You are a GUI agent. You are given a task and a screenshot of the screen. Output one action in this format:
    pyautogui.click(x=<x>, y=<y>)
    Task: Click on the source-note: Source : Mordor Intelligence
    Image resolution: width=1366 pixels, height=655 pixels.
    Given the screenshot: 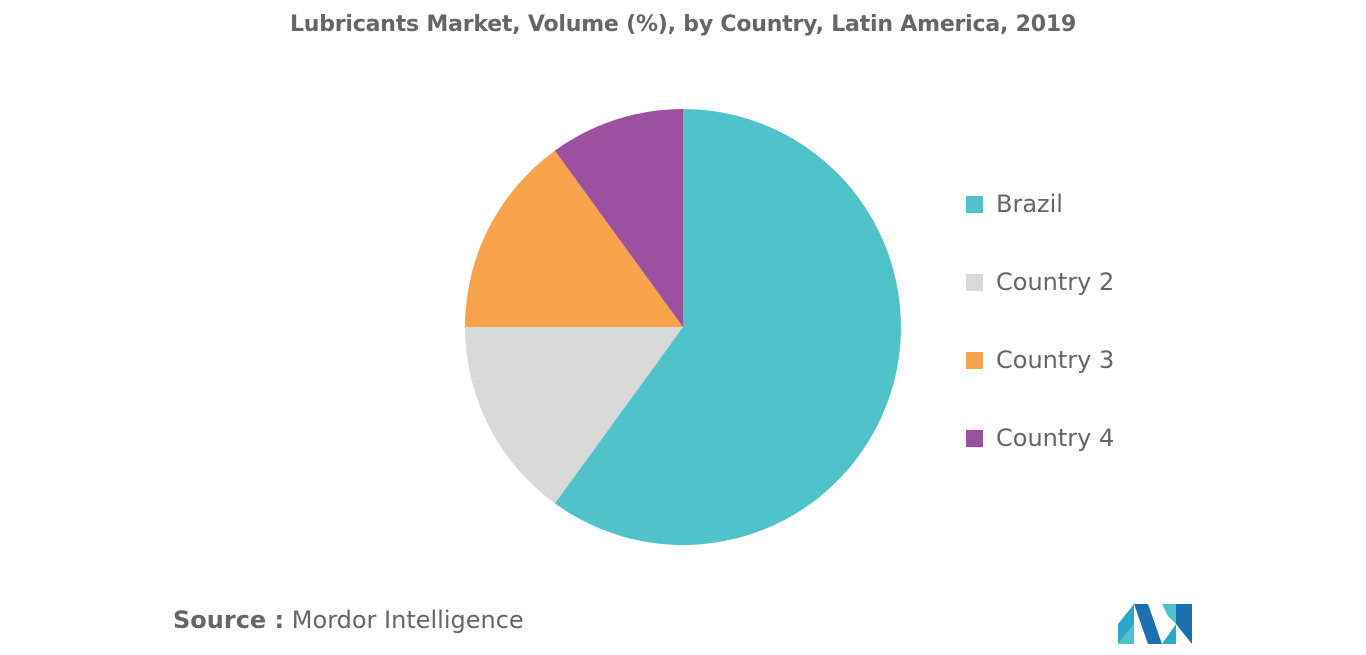 What is the action you would take?
    pyautogui.click(x=348, y=620)
    